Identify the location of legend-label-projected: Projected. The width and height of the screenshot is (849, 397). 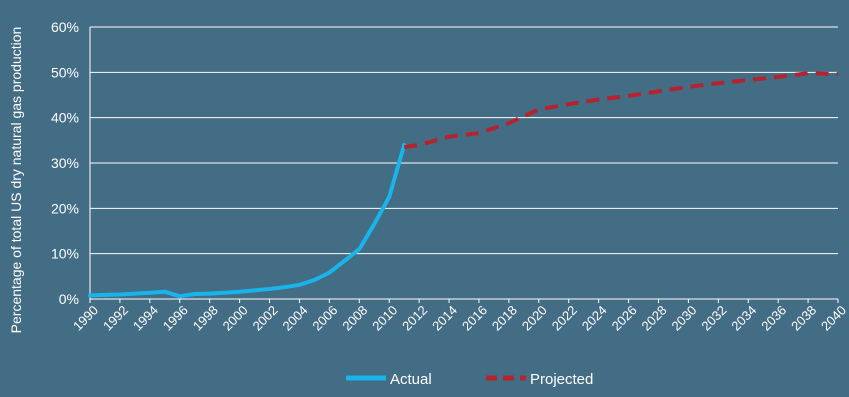
(561, 379).